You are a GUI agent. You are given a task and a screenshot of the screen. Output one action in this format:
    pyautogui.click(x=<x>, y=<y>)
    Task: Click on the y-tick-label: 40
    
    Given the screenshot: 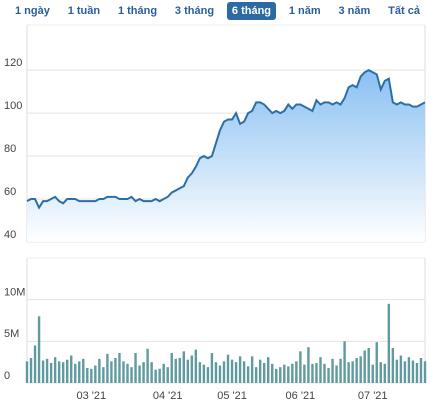 What is the action you would take?
    pyautogui.click(x=10, y=235)
    